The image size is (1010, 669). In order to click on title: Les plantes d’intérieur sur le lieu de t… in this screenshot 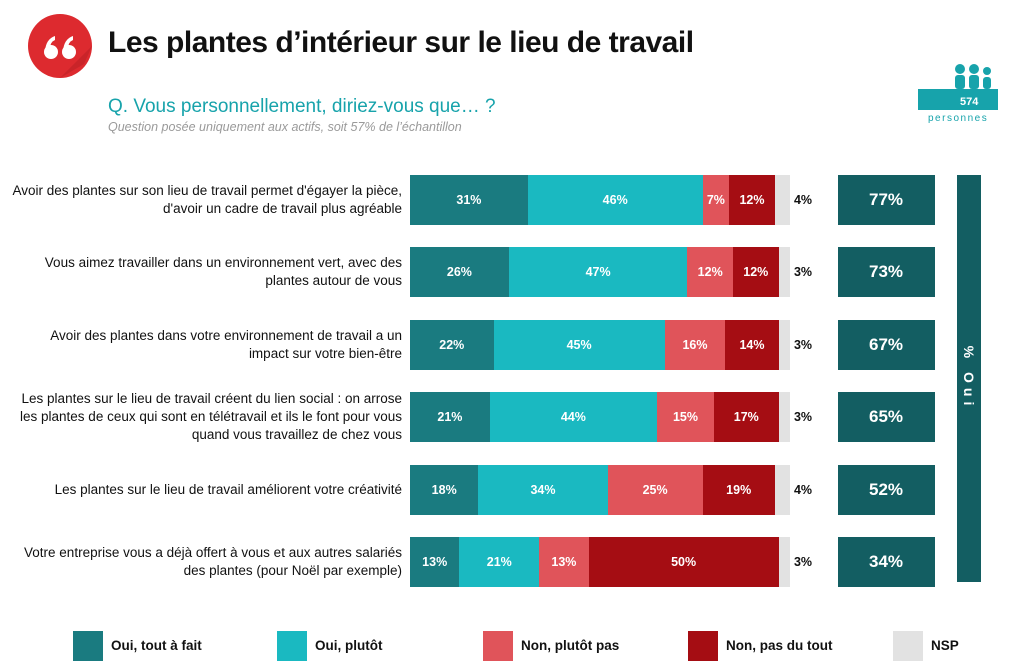, I will do `click(401, 42)`.